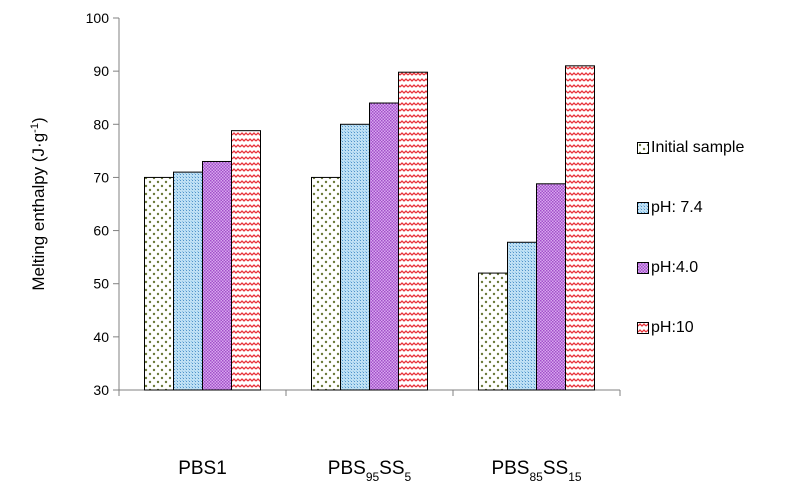 This screenshot has height=482, width=809. Describe the element at coordinates (102, 204) in the screenshot. I see `y-ticks: 30 40 50 60 70 80 90 100` at that location.